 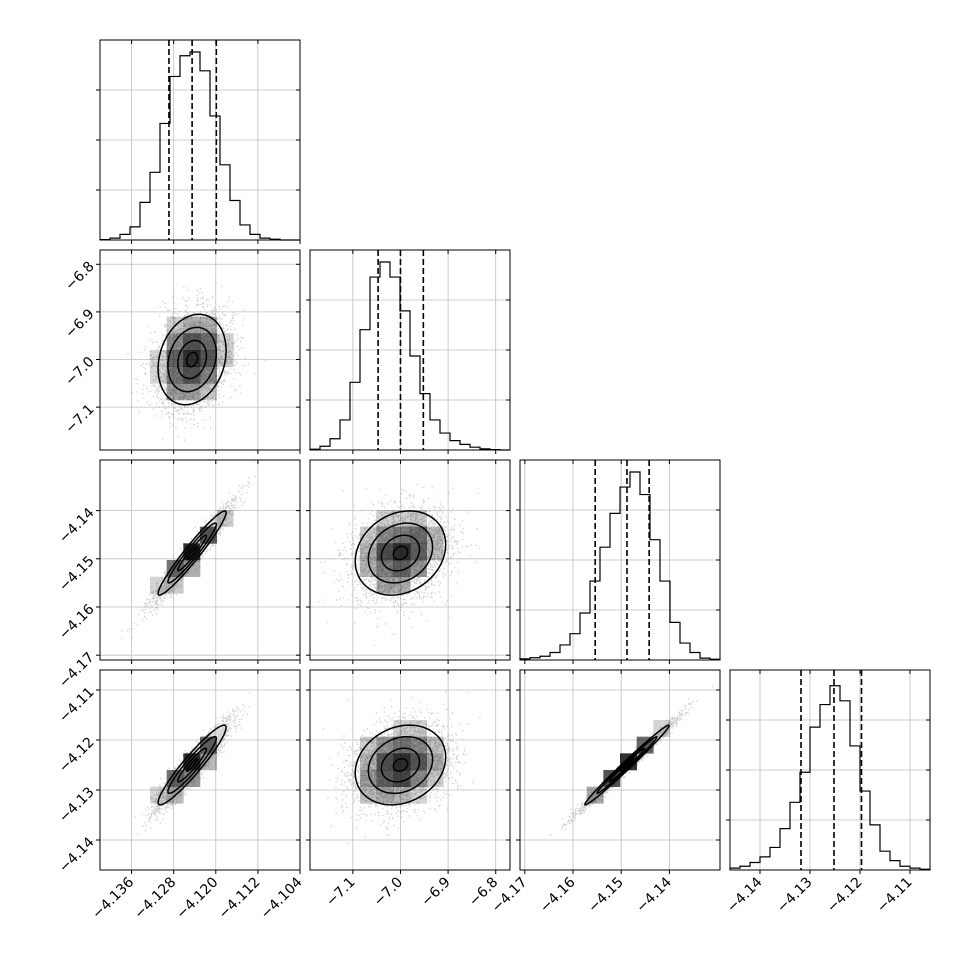 I want to click on y-tick-label: −6.9, so click(x=79, y=323).